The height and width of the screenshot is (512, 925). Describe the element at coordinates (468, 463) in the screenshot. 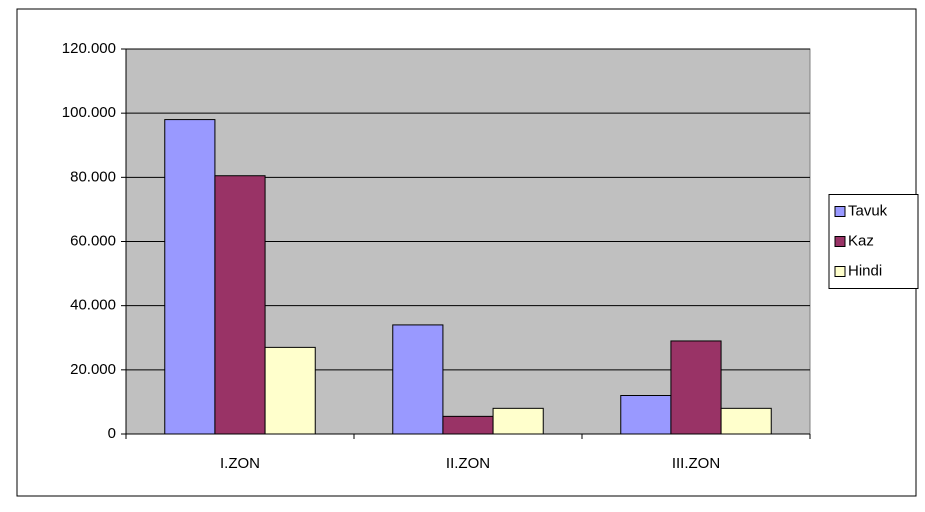

I see `x-tick-label: II.ZON` at that location.